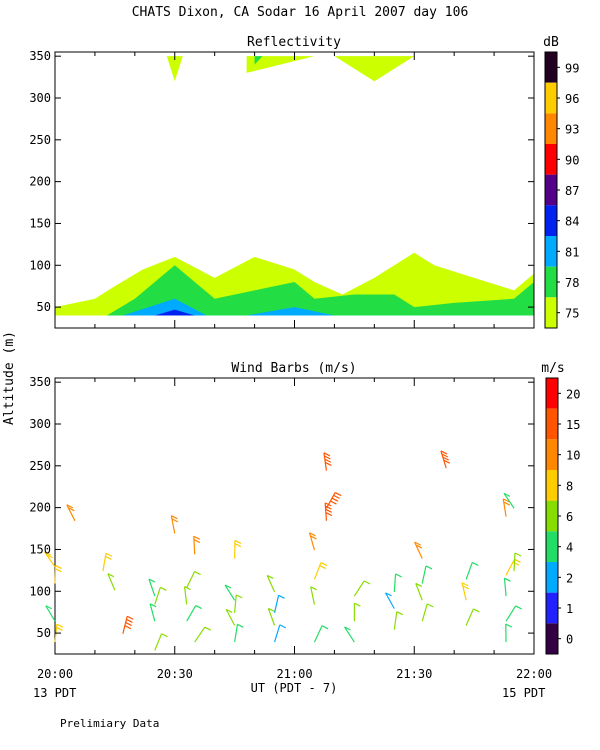 Image resolution: width=600 pixels, height=750 pixels. I want to click on colorbar-label: 4, so click(569, 548).